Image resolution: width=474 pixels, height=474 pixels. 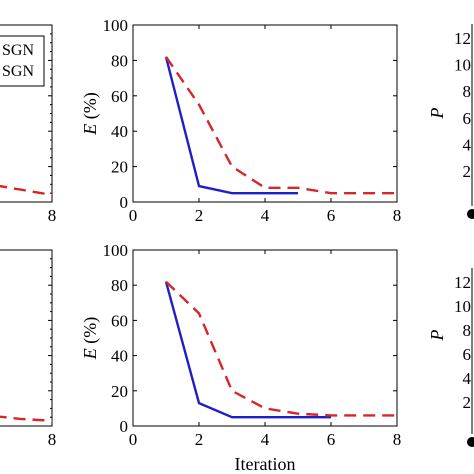 I want to click on chart-top-right: P 12 10 8 6 4 2, so click(x=450, y=121).